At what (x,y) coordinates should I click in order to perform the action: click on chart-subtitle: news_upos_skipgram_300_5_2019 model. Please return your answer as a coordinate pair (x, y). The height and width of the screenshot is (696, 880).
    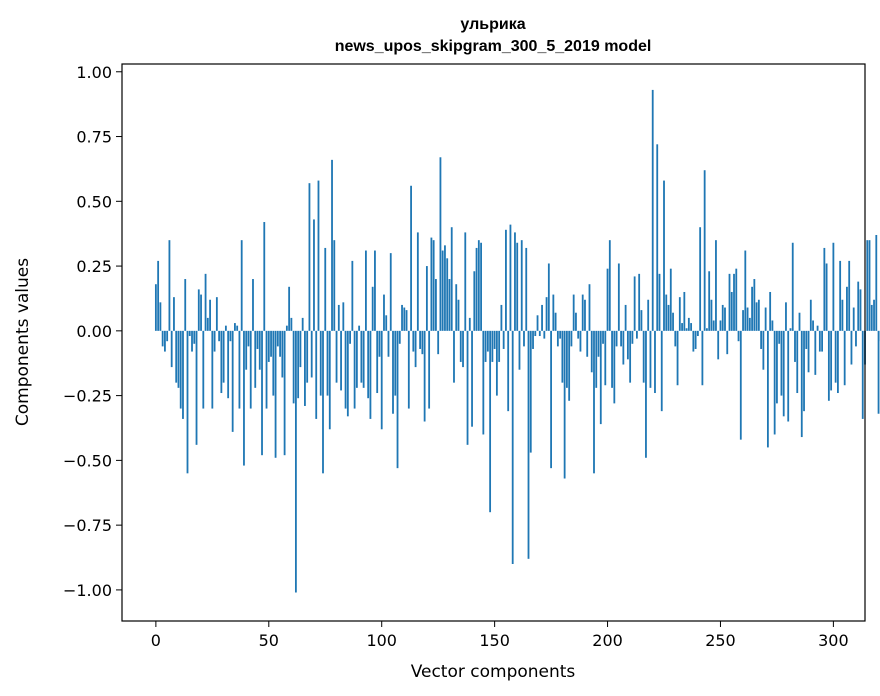
    Looking at the image, I should click on (493, 46).